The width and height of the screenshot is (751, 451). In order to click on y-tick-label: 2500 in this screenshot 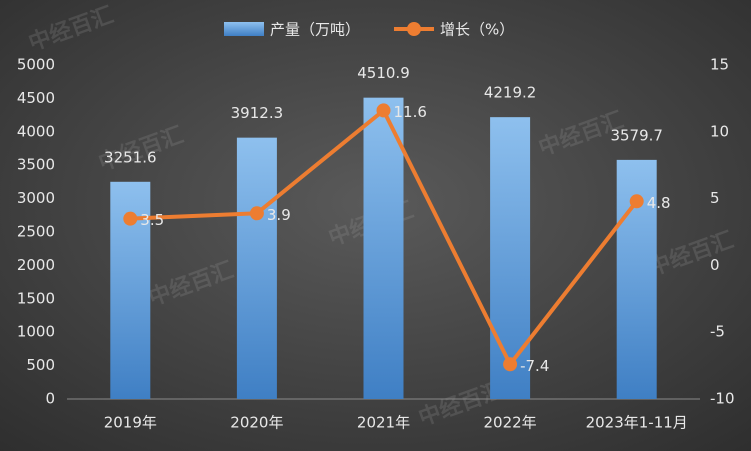, I will do `click(36, 232)`.